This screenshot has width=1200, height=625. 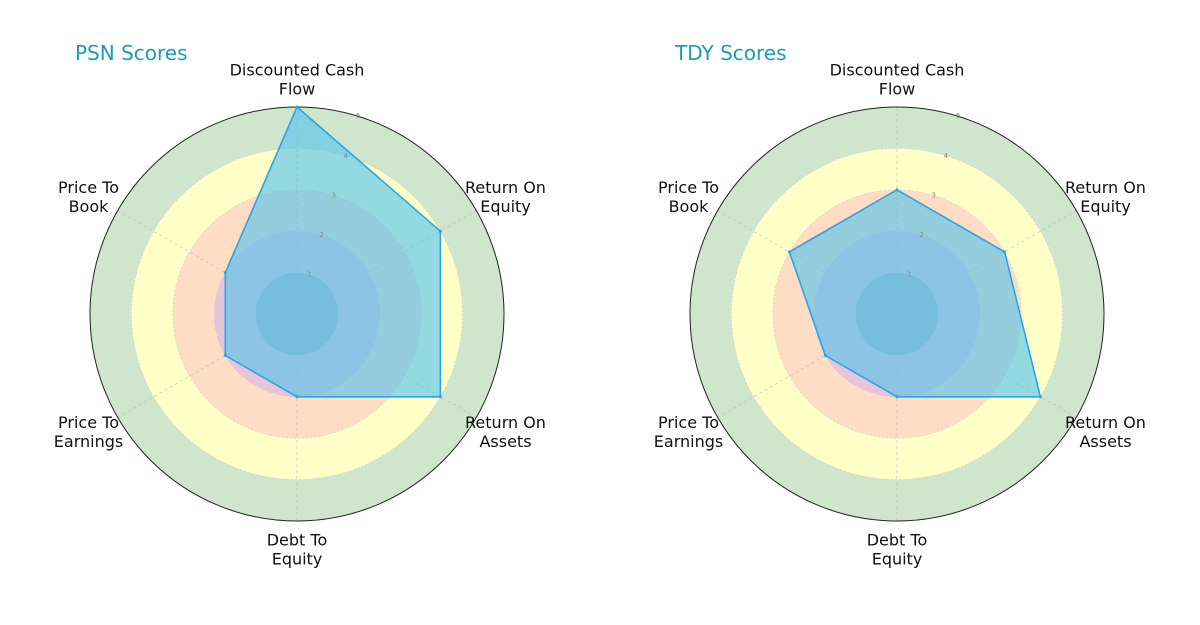 I want to click on chart-title: TDY Scores, so click(x=730, y=53).